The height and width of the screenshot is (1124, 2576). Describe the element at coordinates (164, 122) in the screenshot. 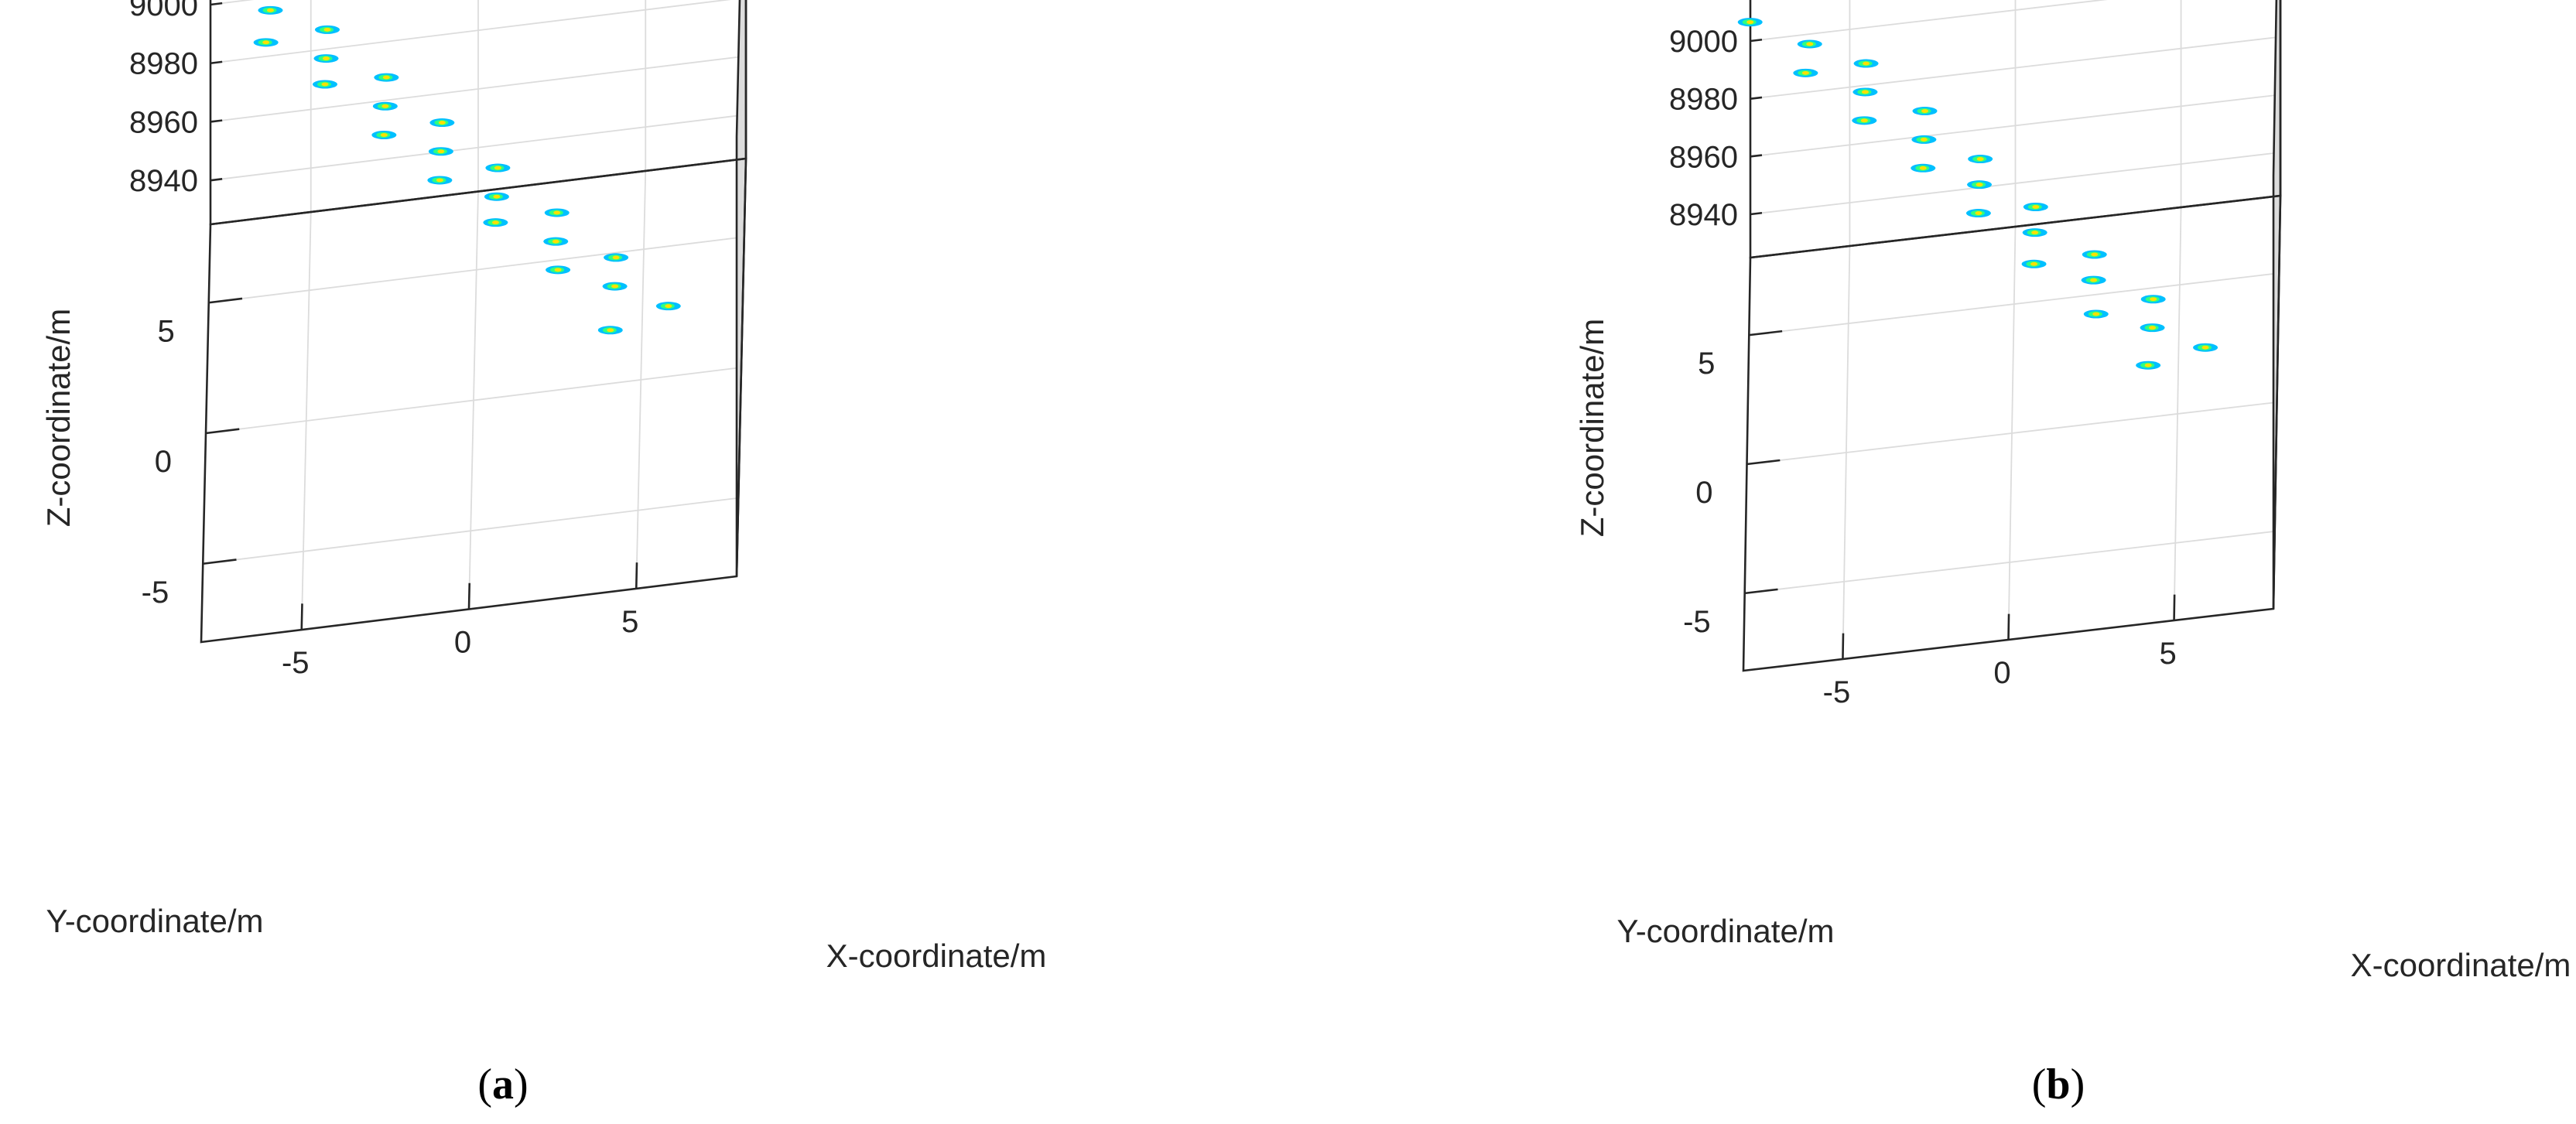

I see `z-tick-label: 8960` at that location.